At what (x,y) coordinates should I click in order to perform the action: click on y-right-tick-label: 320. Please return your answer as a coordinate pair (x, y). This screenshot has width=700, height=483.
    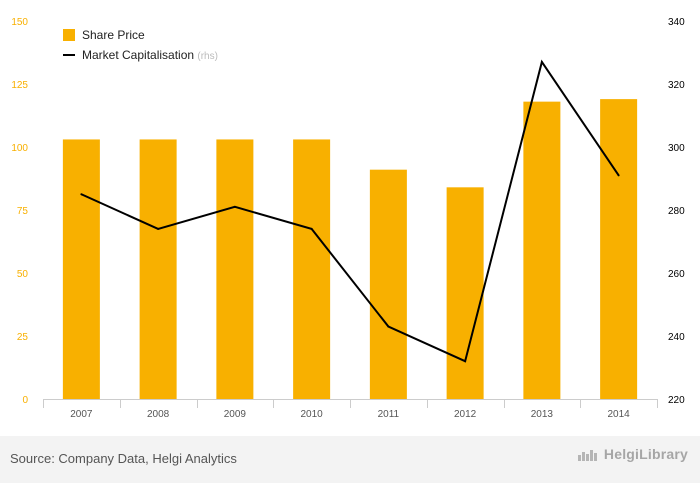
    Looking at the image, I should click on (676, 85).